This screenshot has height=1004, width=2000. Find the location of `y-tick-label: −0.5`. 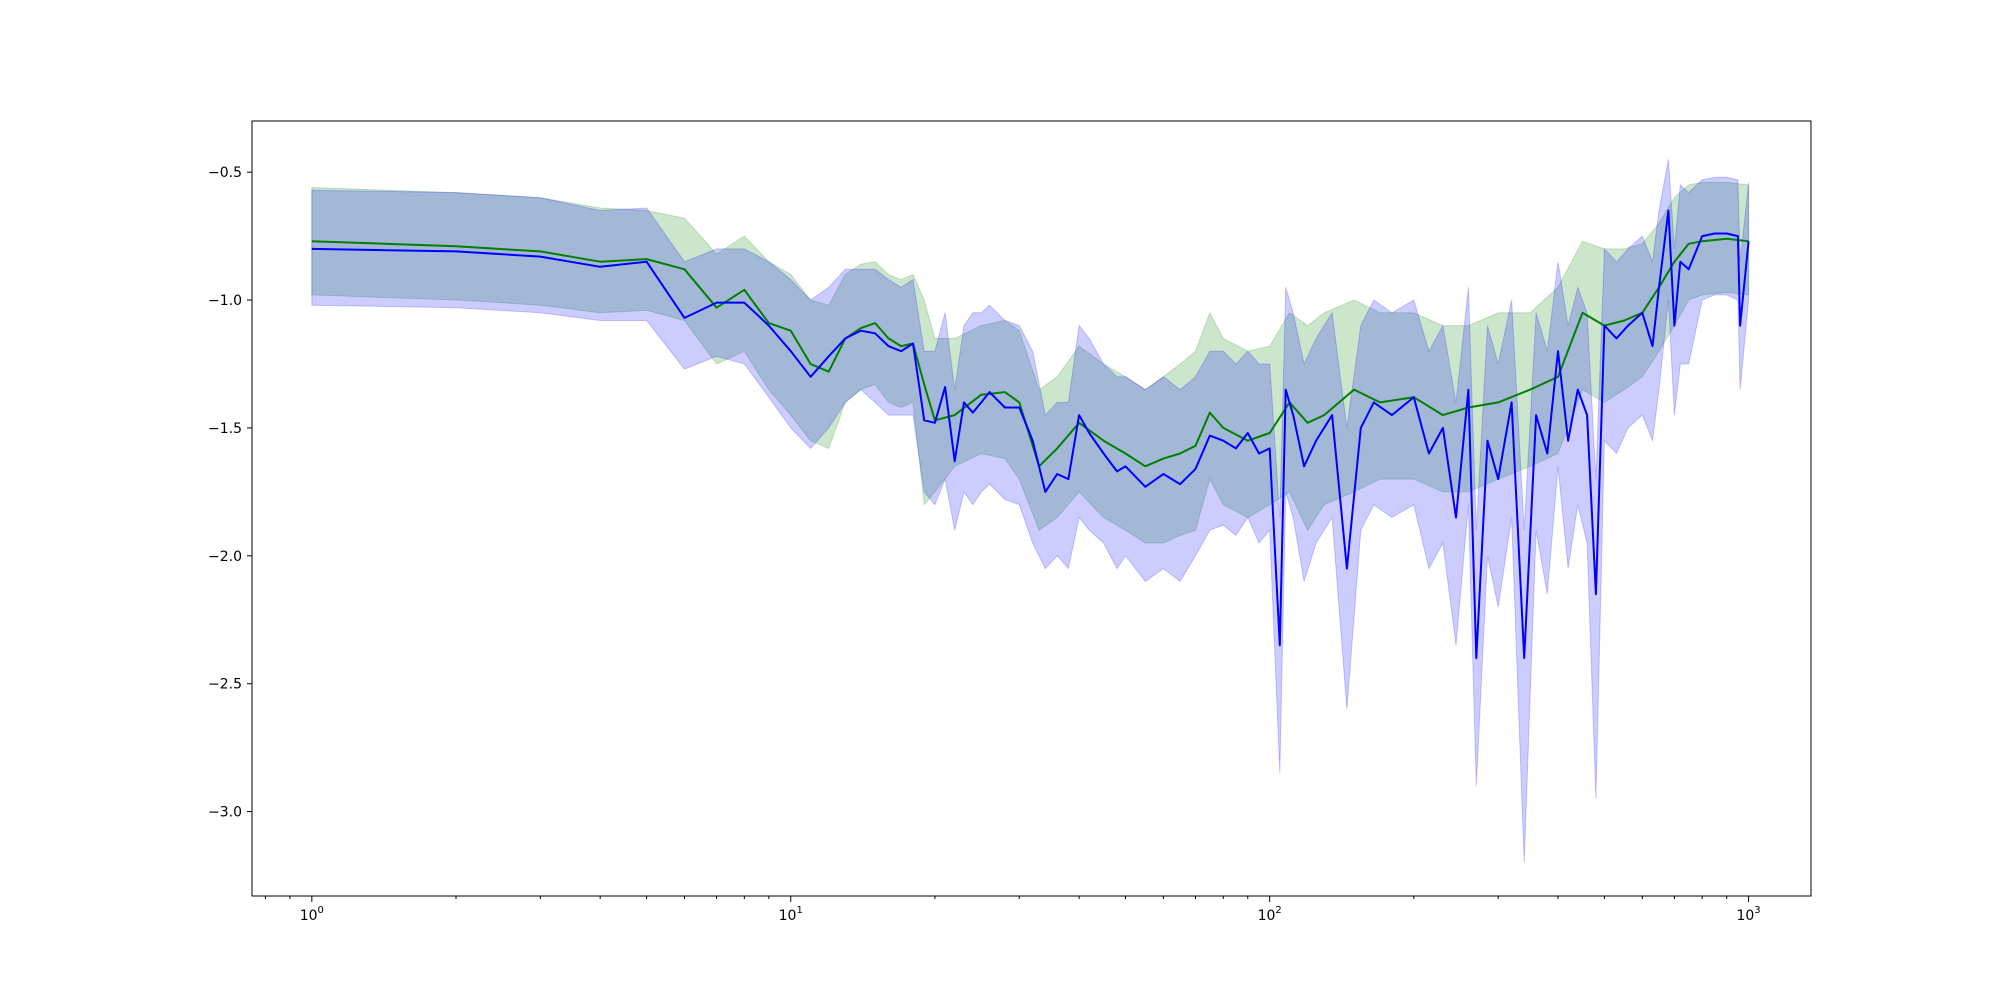

y-tick-label: −0.5 is located at coordinates (225, 173).